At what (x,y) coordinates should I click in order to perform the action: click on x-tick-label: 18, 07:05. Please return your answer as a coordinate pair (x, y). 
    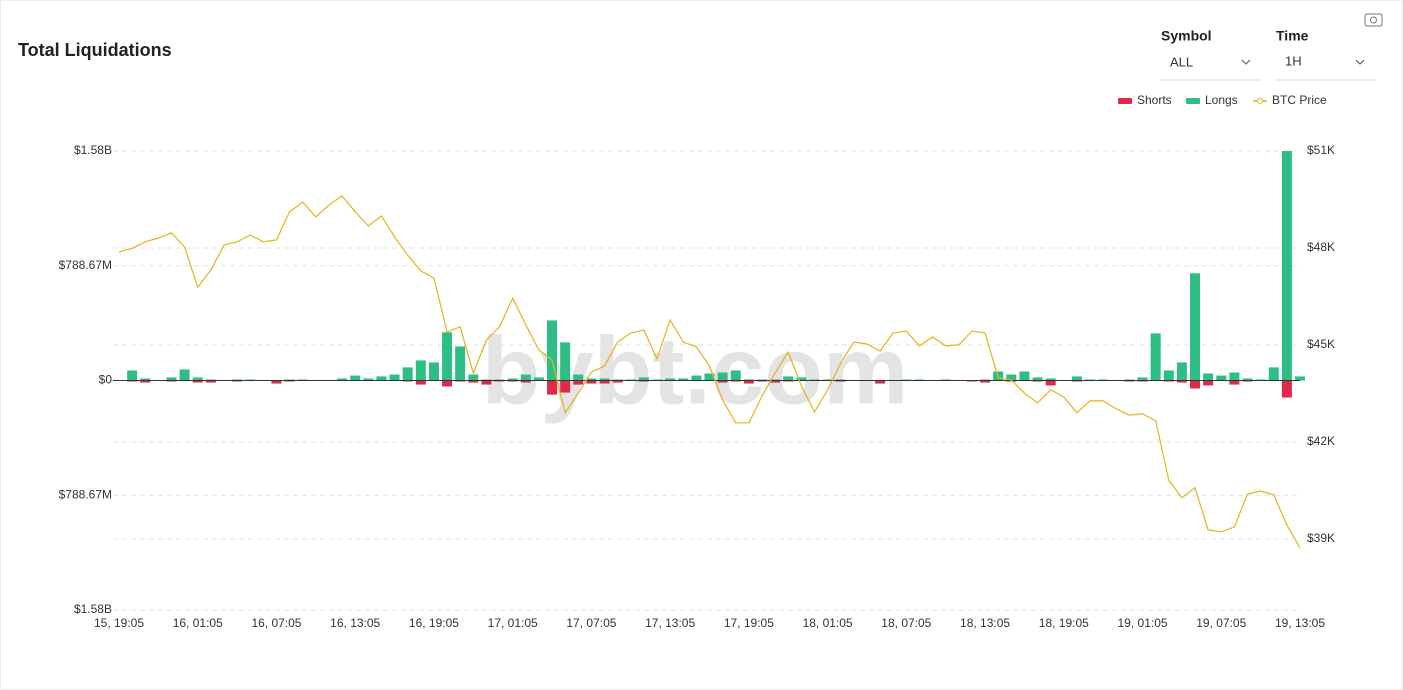
    Looking at the image, I should click on (906, 623).